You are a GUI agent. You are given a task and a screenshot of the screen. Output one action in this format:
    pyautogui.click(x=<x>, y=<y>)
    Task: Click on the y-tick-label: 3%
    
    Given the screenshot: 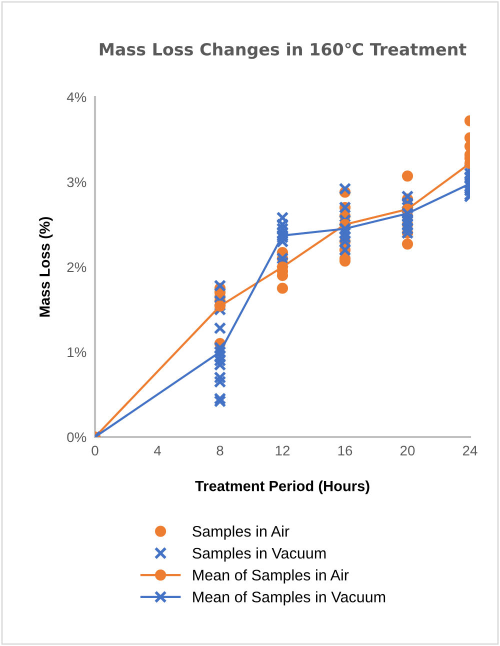 What is the action you would take?
    pyautogui.click(x=76, y=182)
    